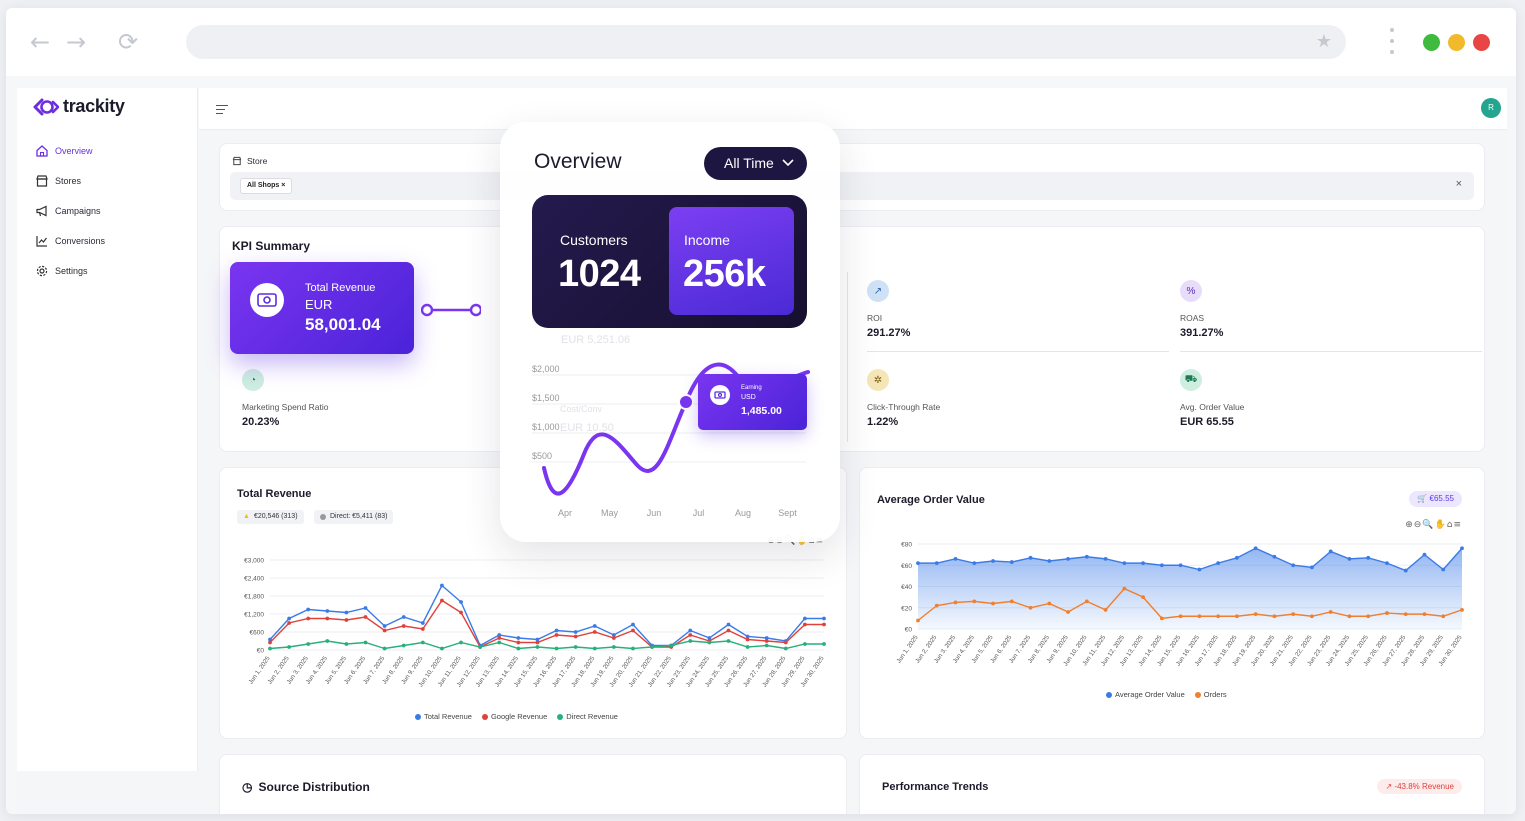 The width and height of the screenshot is (1525, 821). I want to click on series-line, so click(546, 623).